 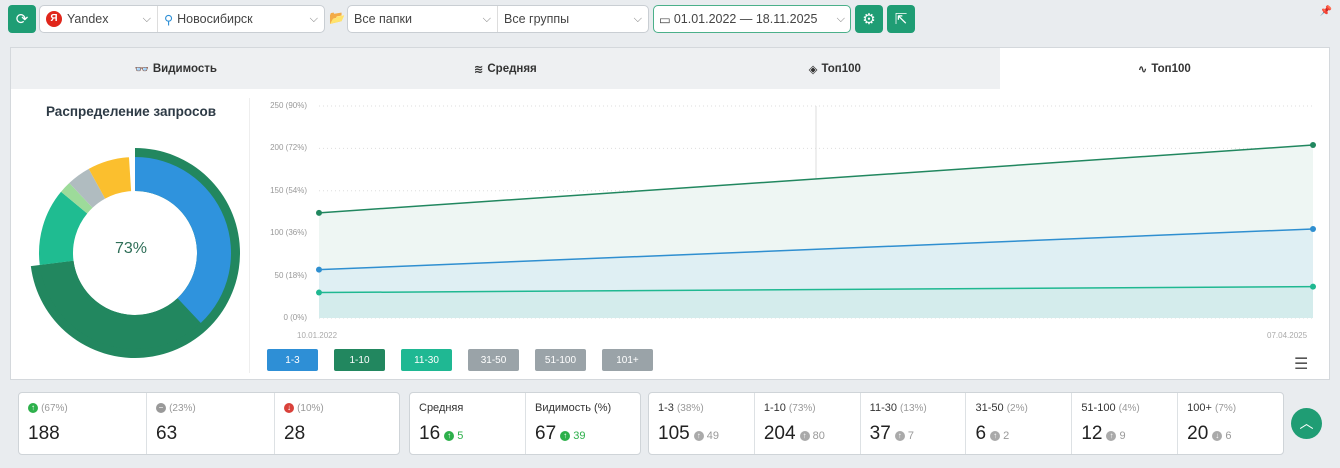 What do you see at coordinates (493, 360) in the screenshot?
I see `legend-item-31-50: 31-50` at bounding box center [493, 360].